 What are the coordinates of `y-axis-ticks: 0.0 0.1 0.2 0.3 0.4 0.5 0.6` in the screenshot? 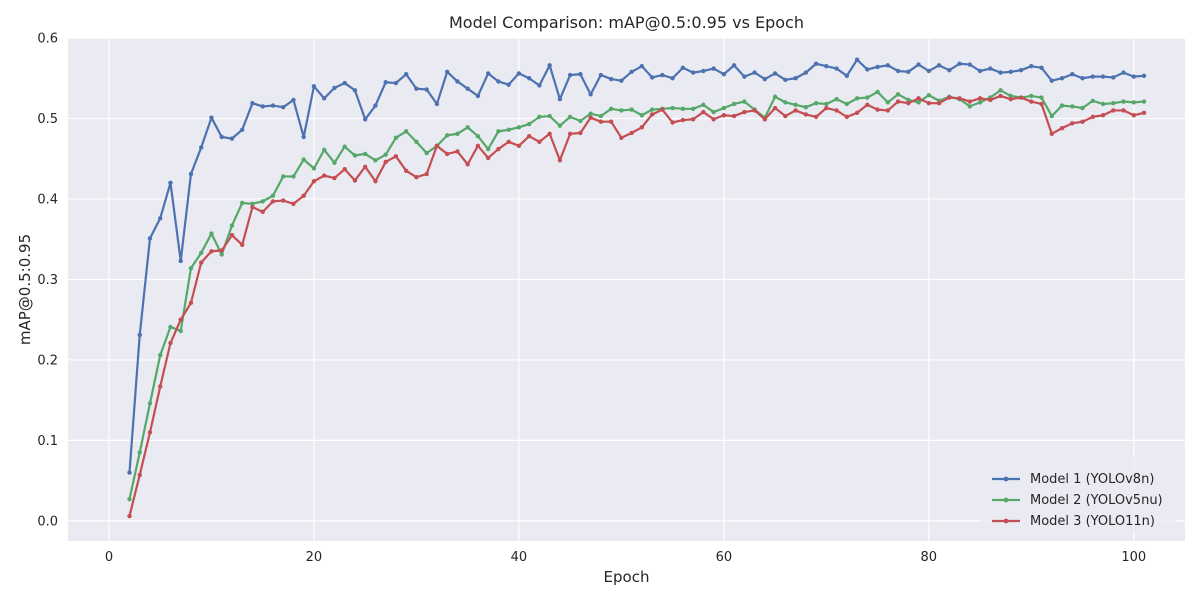 It's located at (47, 281).